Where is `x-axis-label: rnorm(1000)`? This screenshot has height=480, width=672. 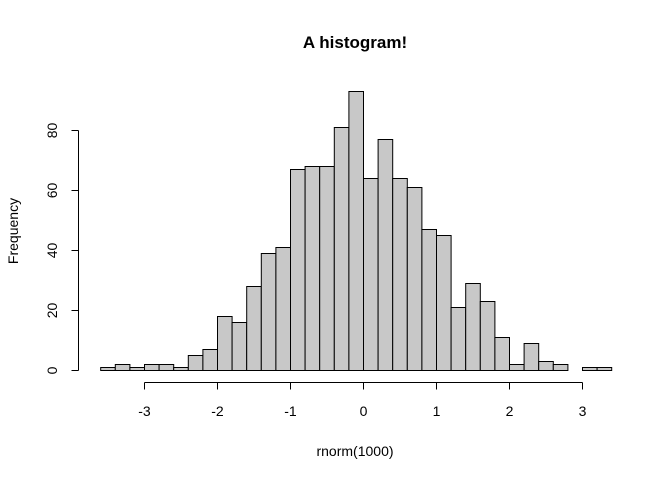
x-axis-label: rnorm(1000) is located at coordinates (354, 451).